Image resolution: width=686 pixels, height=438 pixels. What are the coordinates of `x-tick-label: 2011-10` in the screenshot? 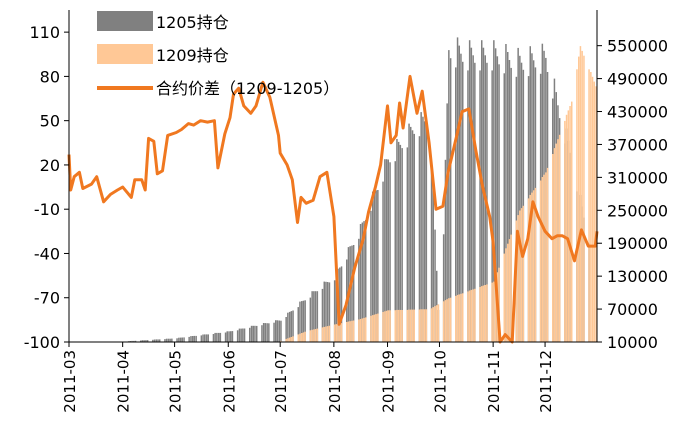 It's located at (440, 381).